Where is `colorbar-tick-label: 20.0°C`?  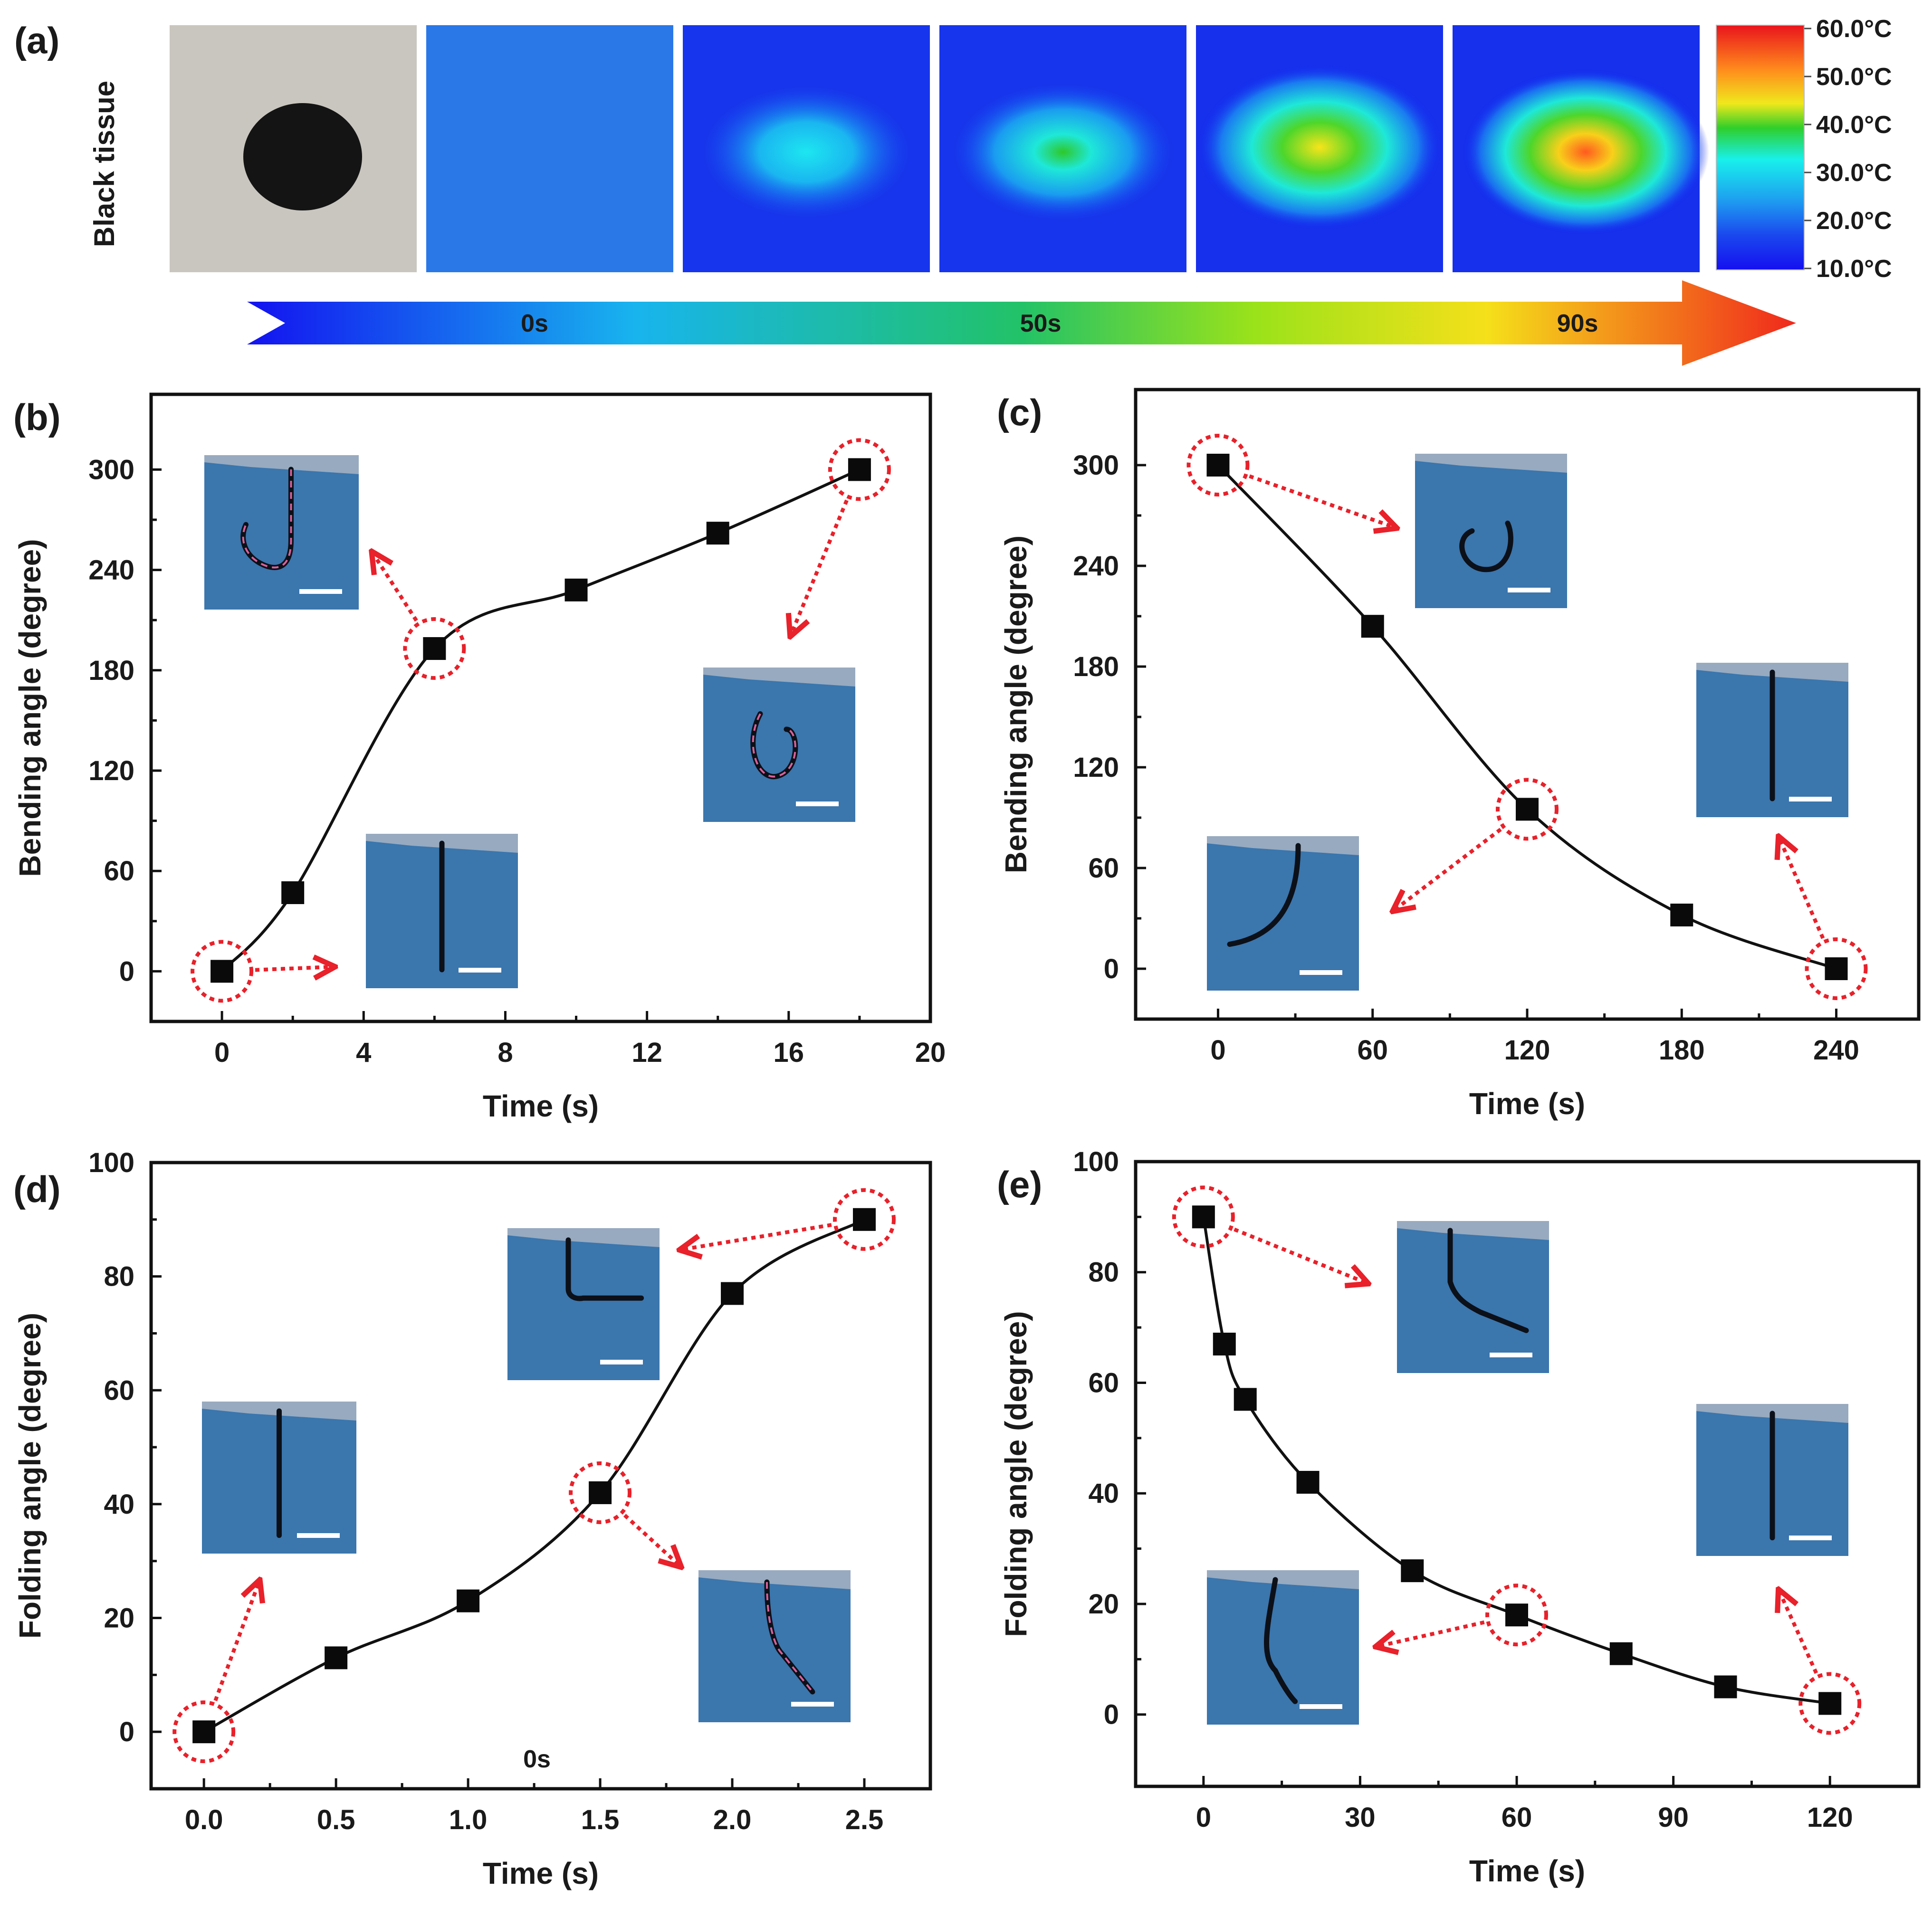 colorbar-tick-label: 20.0°C is located at coordinates (1854, 221).